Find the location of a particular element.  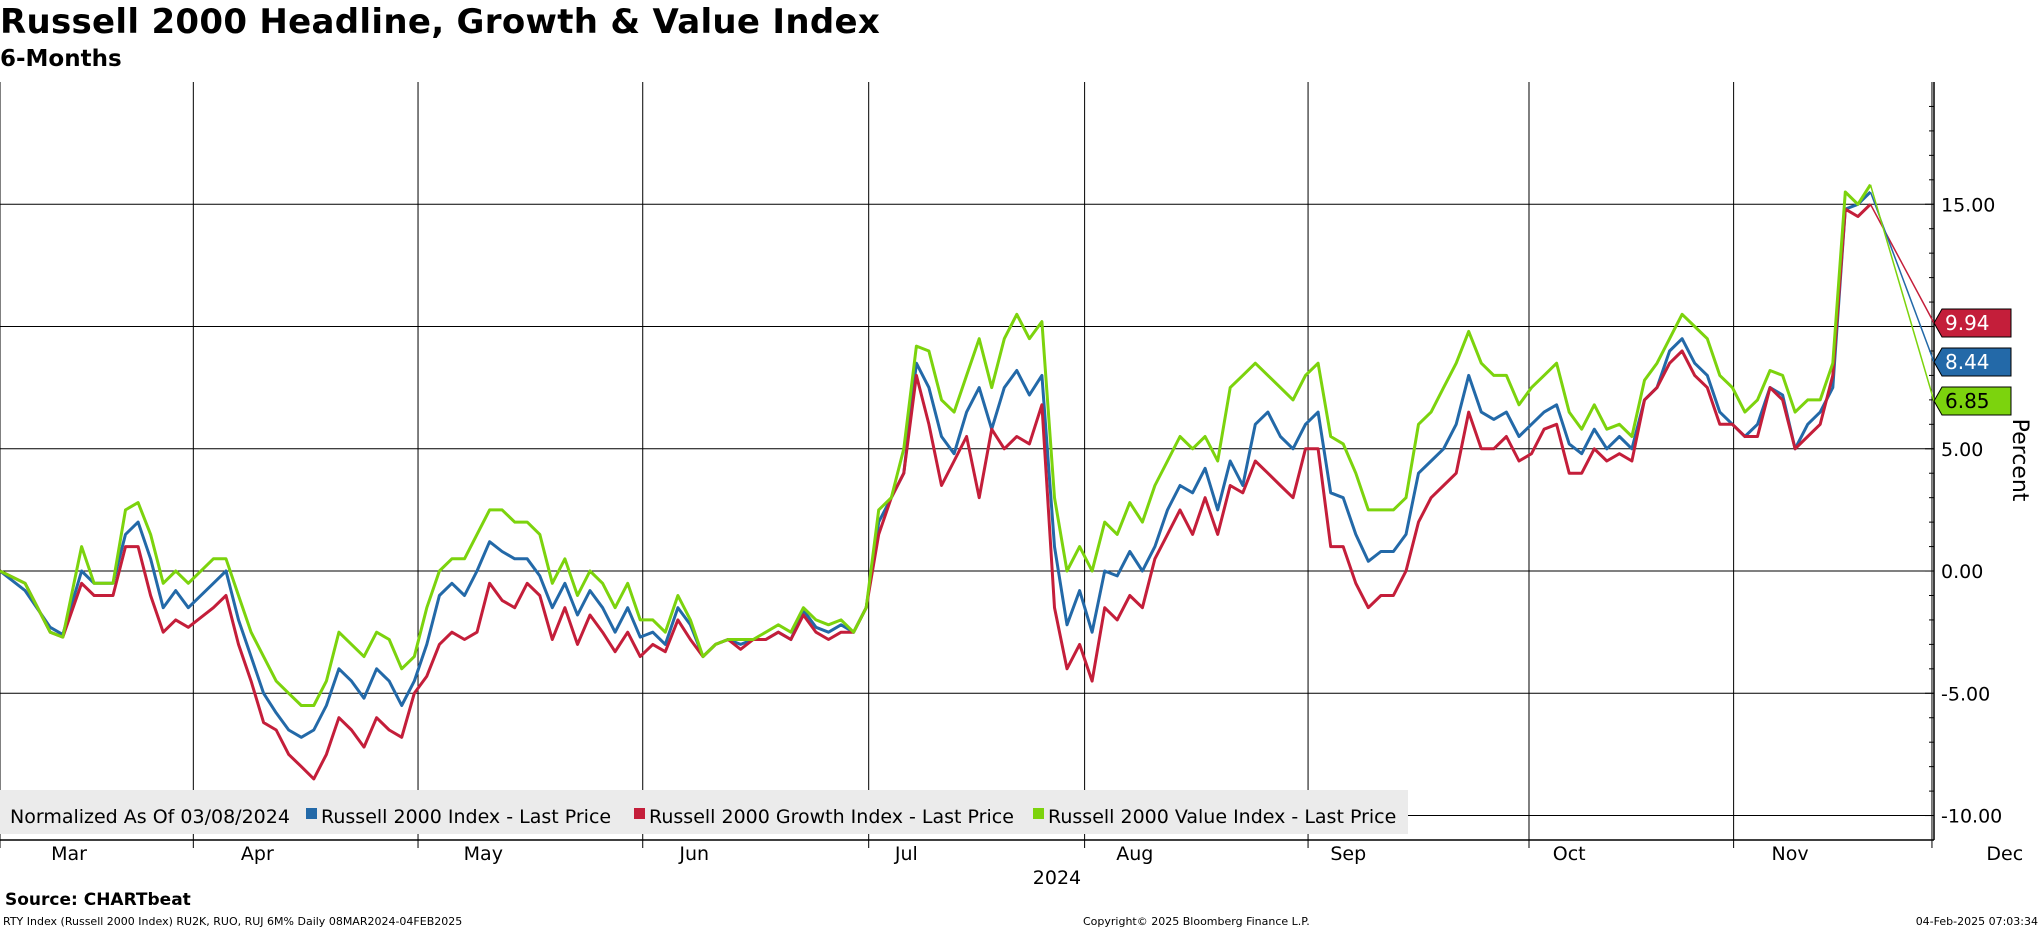

legend-item-label: Russell 2000 Growth Index - Last Price is located at coordinates (831, 817).